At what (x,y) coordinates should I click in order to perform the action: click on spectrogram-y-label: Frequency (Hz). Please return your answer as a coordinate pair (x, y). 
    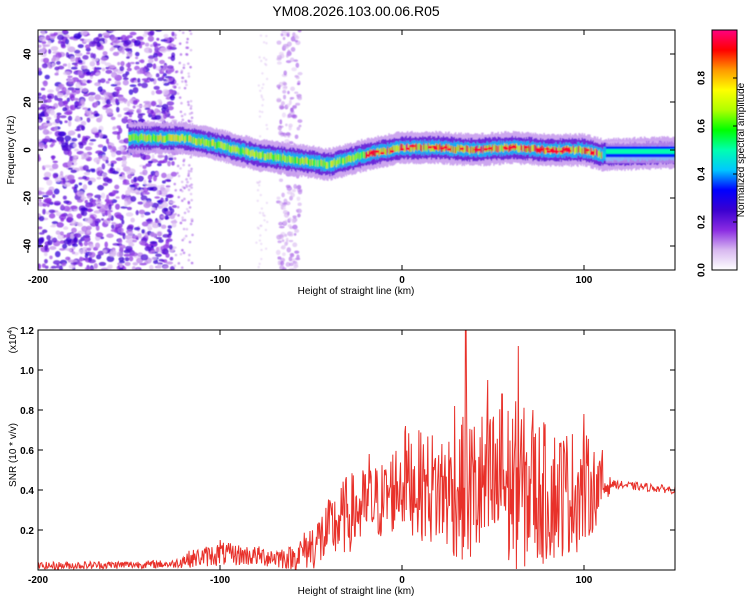
    Looking at the image, I should click on (11, 150).